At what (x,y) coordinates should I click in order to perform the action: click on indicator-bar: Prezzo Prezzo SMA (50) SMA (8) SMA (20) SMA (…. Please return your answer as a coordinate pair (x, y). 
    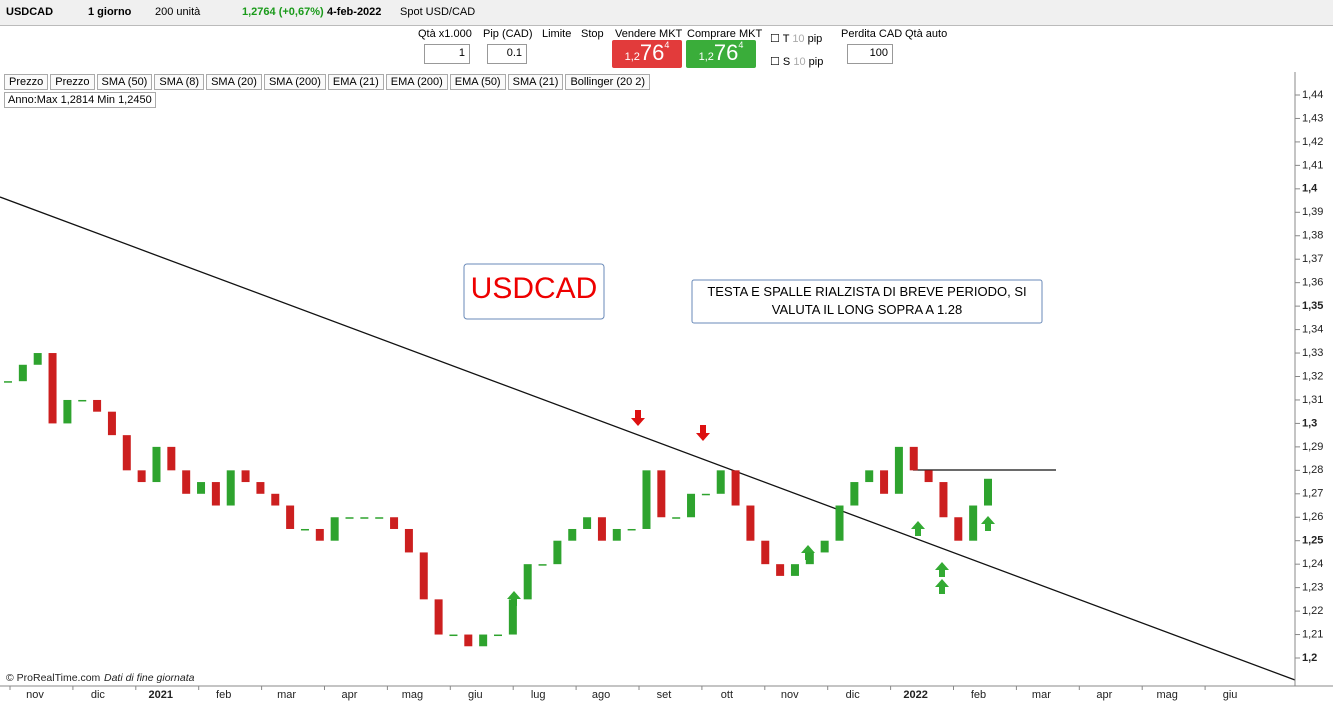
    Looking at the image, I should click on (328, 82).